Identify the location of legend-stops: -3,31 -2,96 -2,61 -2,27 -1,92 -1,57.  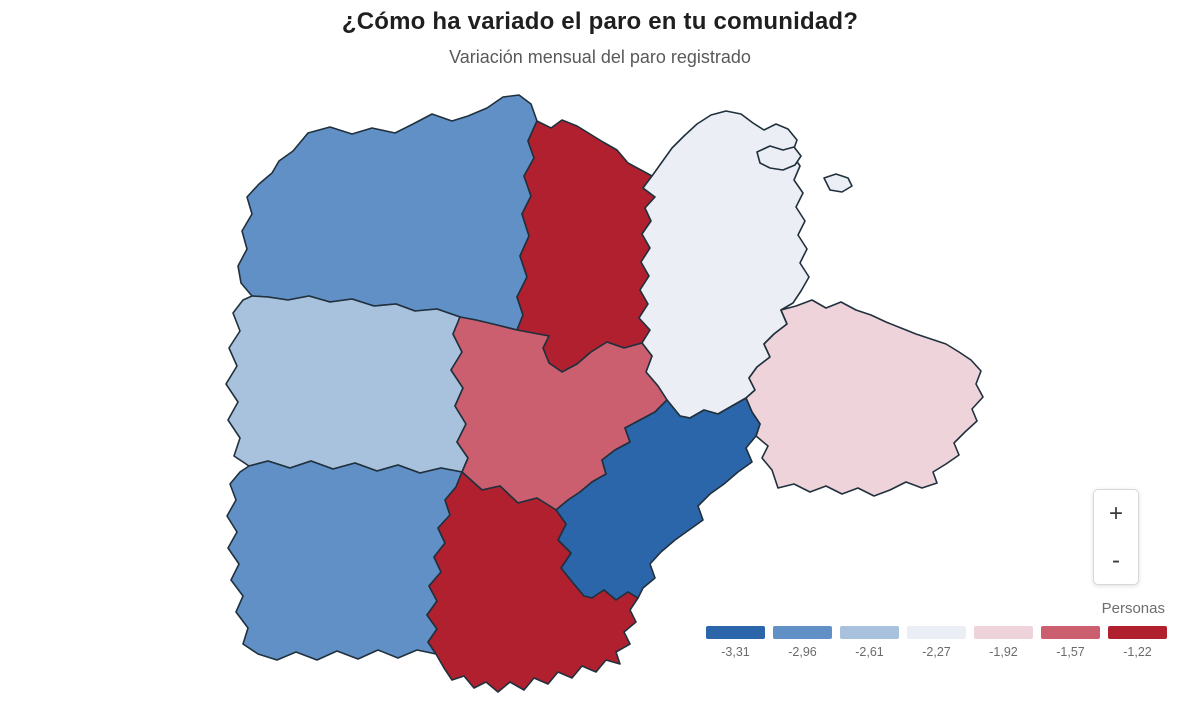
(936, 642).